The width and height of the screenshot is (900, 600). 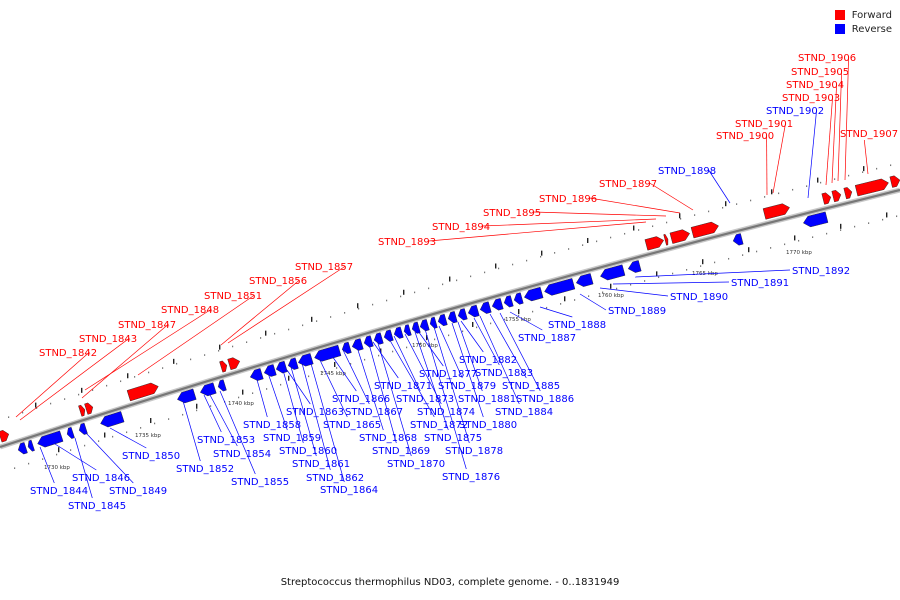 I want to click on gene-label: STND_1867, so click(x=374, y=412).